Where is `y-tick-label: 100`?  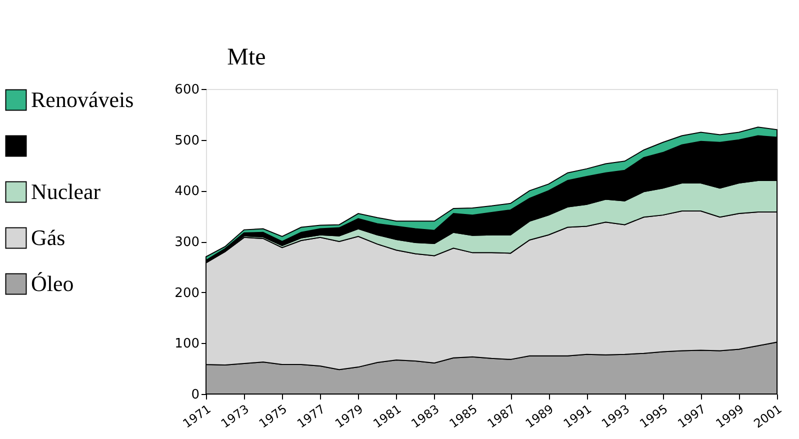 y-tick-label: 100 is located at coordinates (187, 344).